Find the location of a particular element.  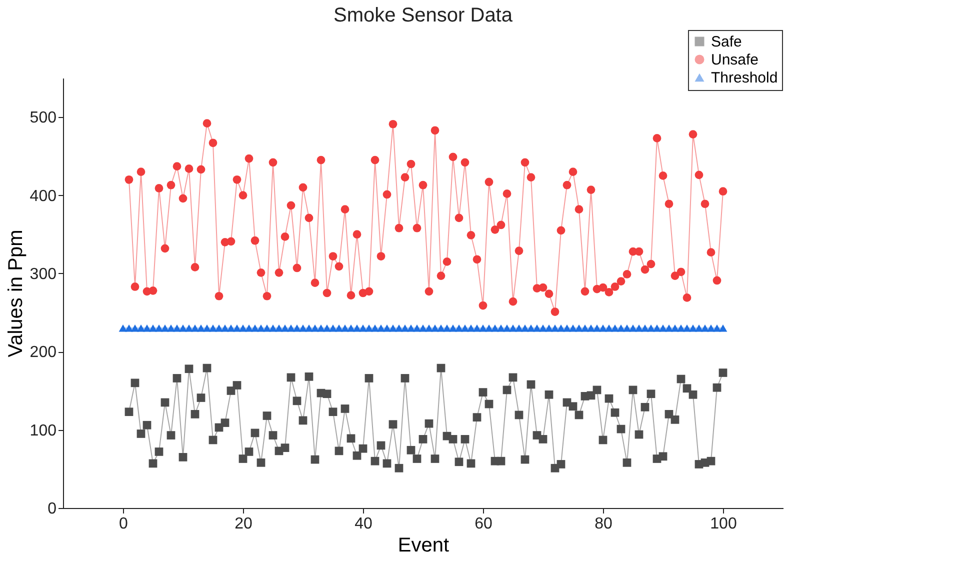

y-tick-label: 100 is located at coordinates (43, 431).